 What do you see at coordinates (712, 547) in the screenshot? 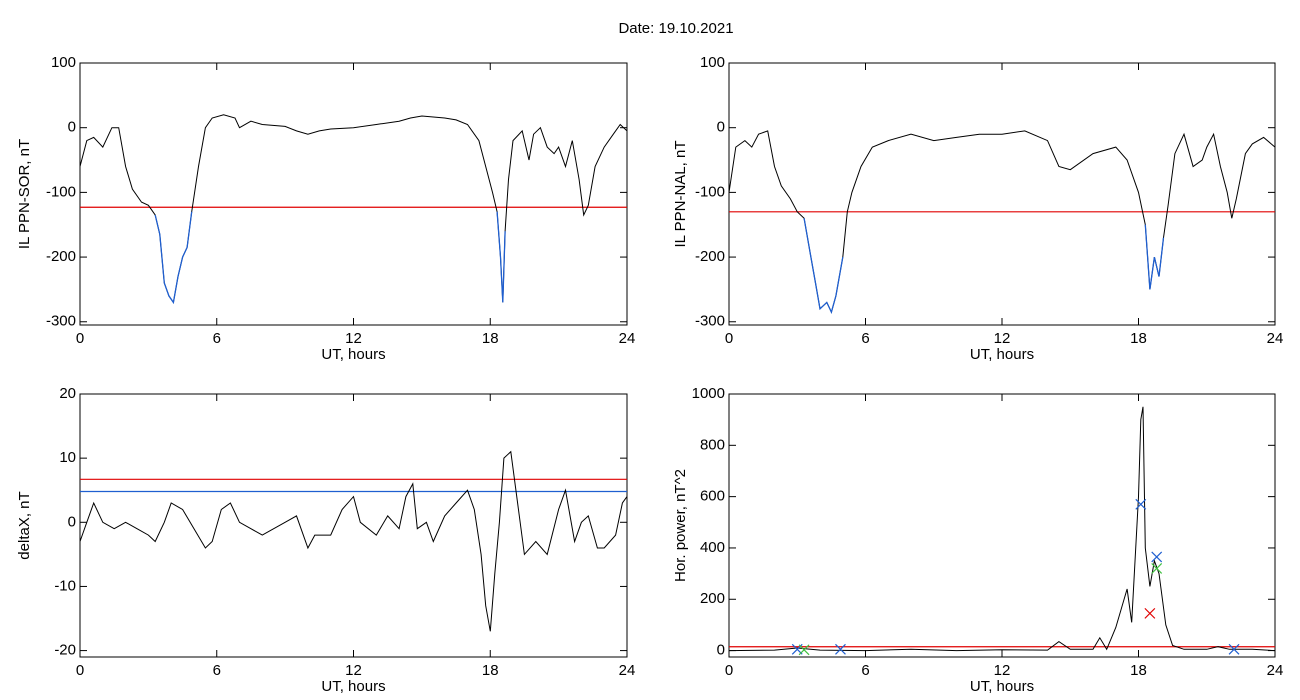
I see `y-tick-label: 400` at bounding box center [712, 547].